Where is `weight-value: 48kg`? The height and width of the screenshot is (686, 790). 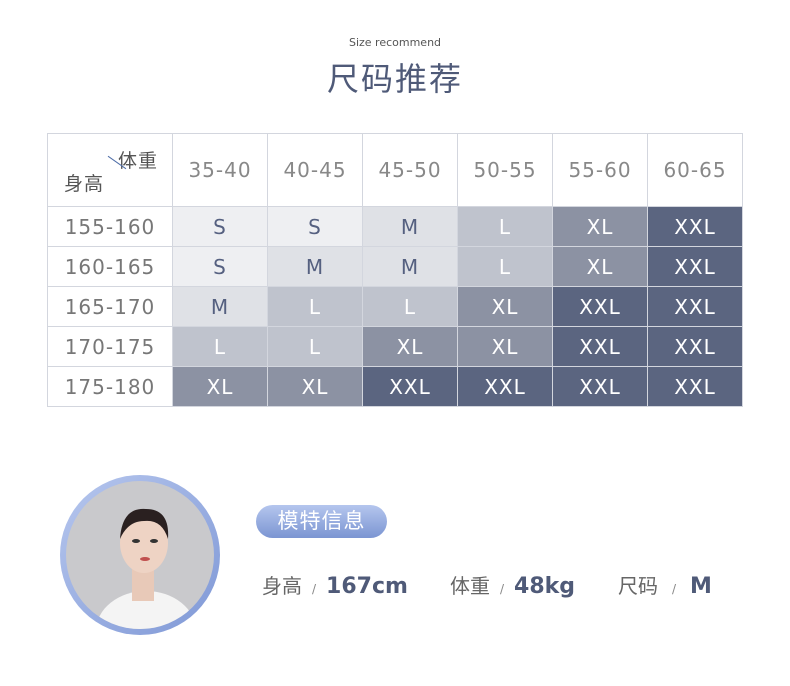 weight-value: 48kg is located at coordinates (545, 586).